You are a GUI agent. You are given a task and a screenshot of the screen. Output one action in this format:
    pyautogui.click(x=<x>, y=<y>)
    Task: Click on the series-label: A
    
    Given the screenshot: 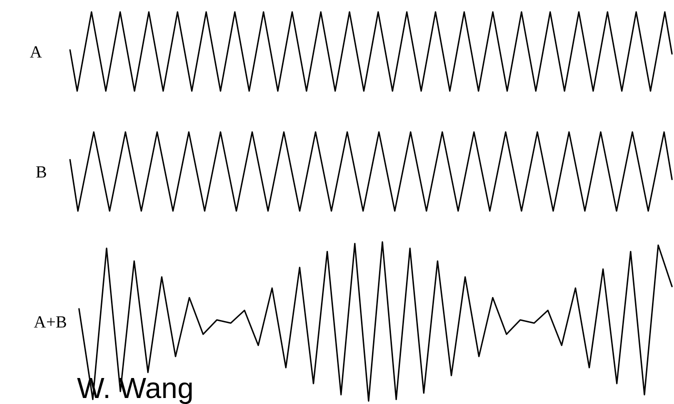 What is the action you would take?
    pyautogui.click(x=36, y=52)
    